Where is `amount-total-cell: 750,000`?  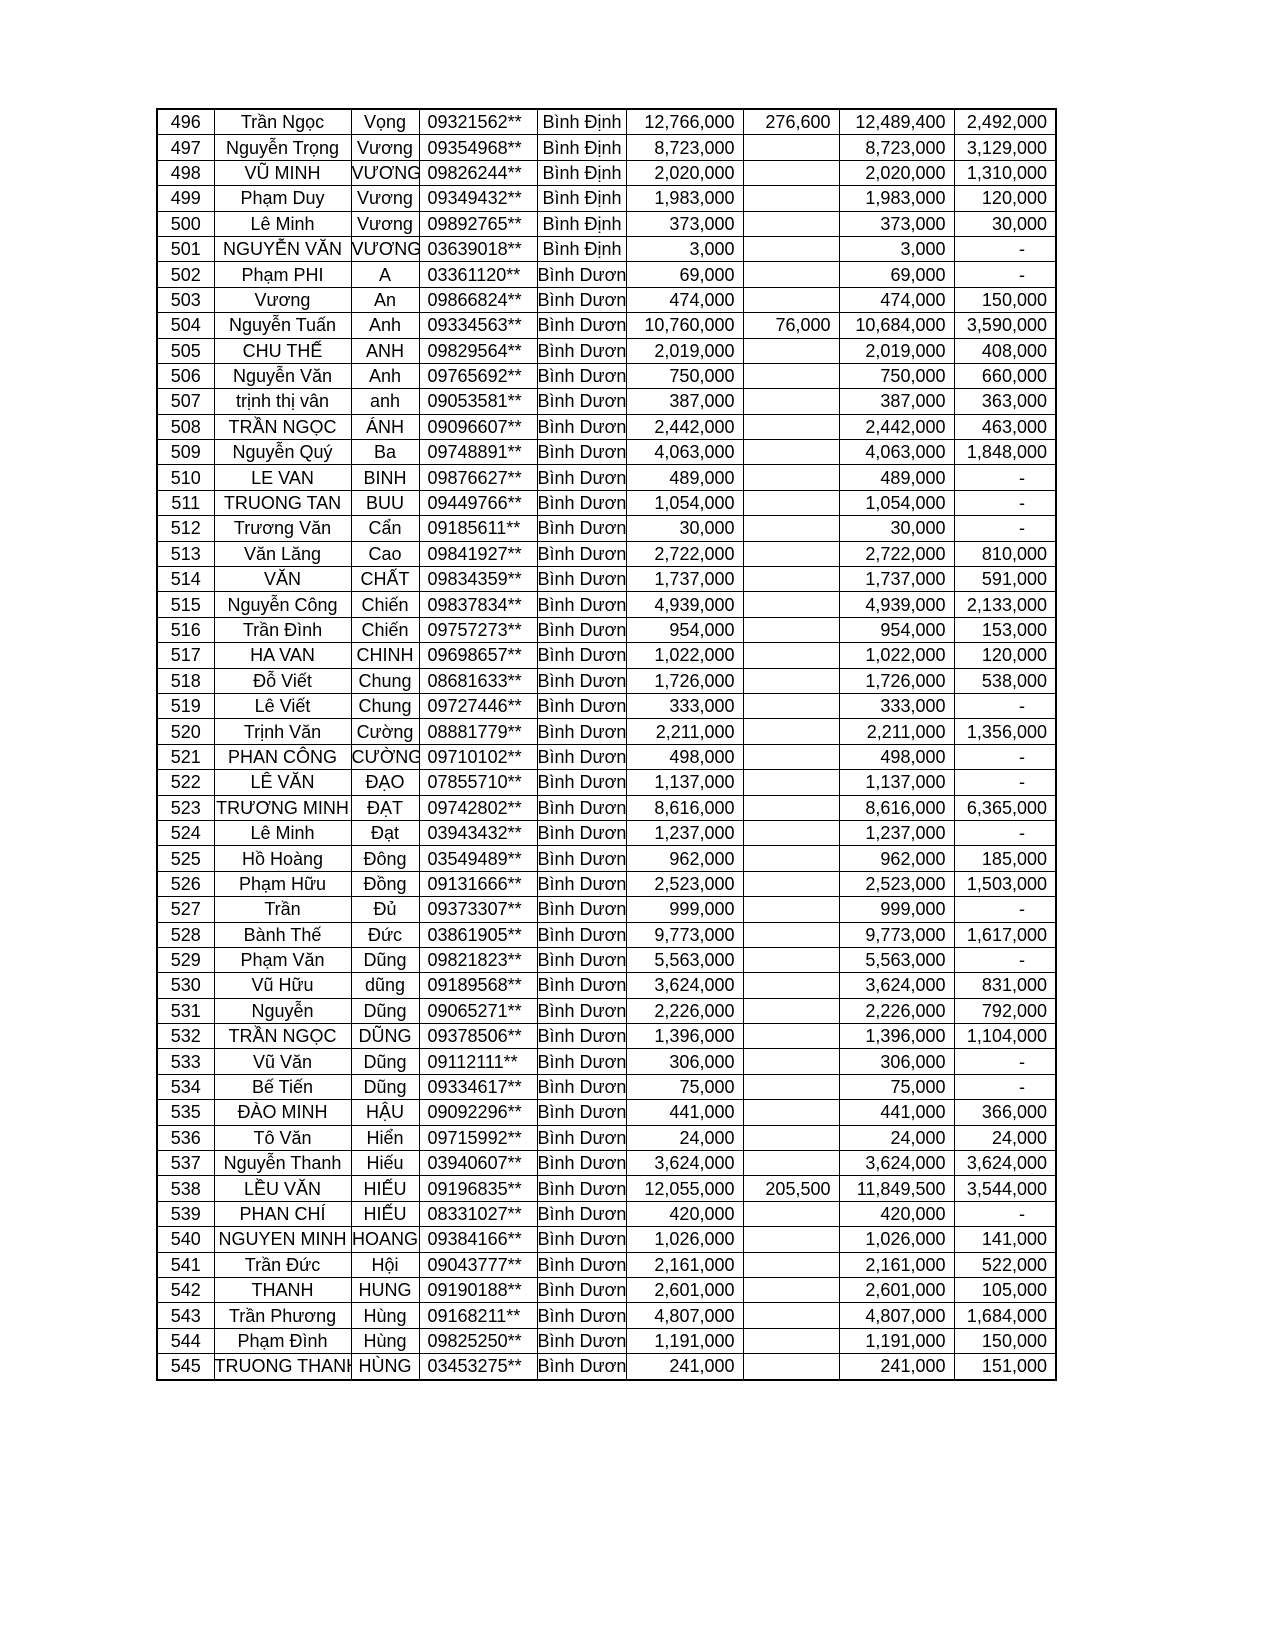 amount-total-cell: 750,000 is located at coordinates (684, 376).